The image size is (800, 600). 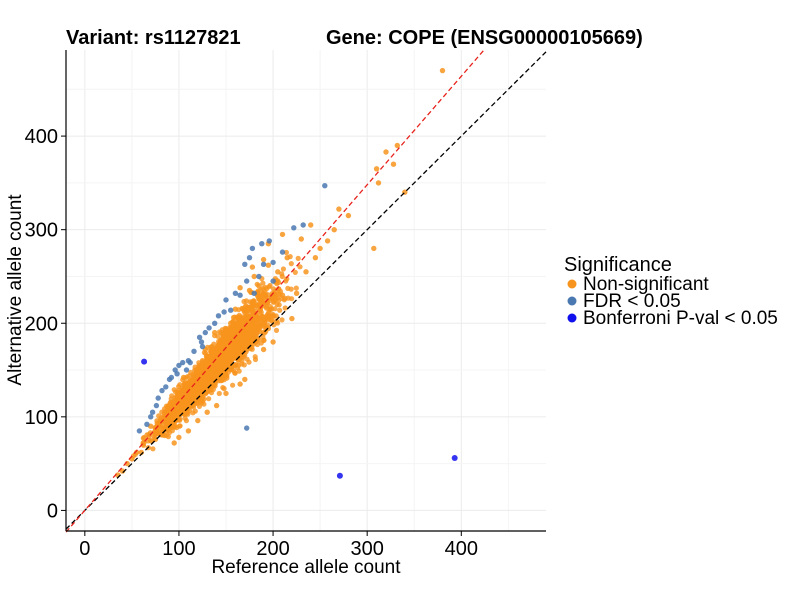 What do you see at coordinates (15, 290) in the screenshot?
I see `y-axis-label: Alternative allele count` at bounding box center [15, 290].